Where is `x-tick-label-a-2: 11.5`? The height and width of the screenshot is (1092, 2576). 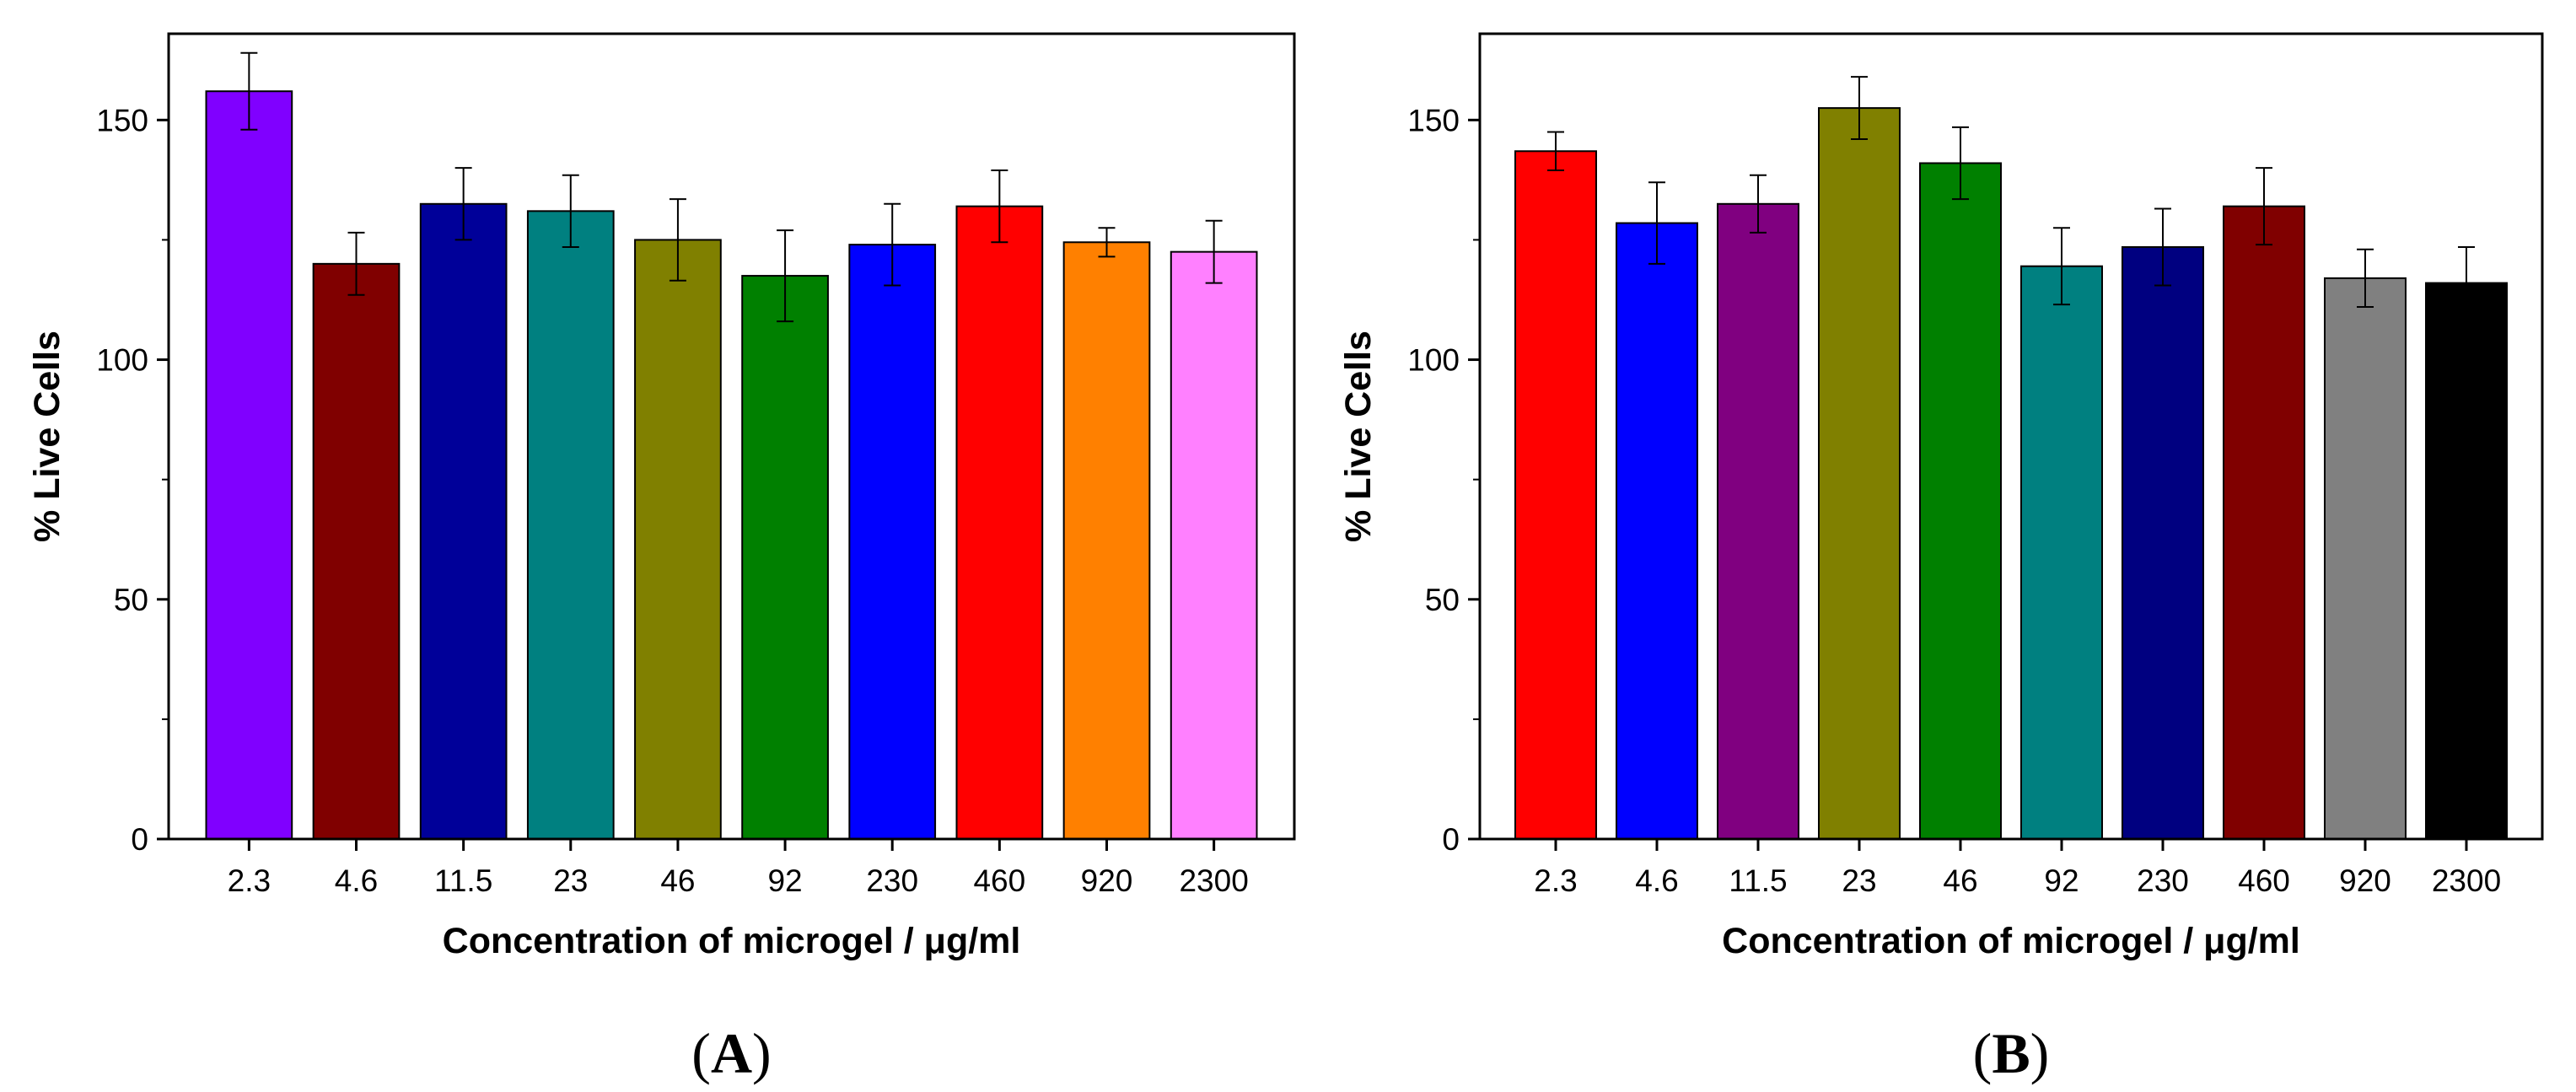 x-tick-label-a-2: 11.5 is located at coordinates (463, 881).